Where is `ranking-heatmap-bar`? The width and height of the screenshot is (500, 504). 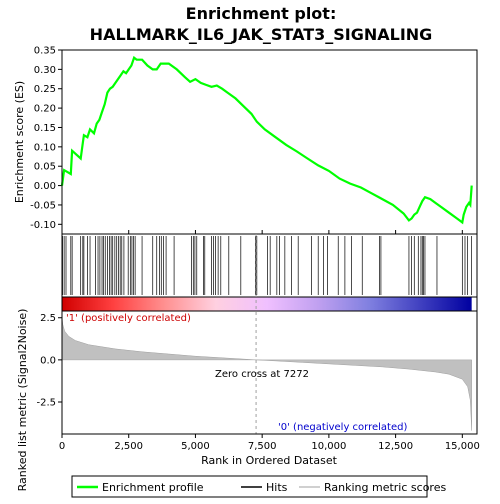
ranking-heatmap-bar is located at coordinates (269, 304).